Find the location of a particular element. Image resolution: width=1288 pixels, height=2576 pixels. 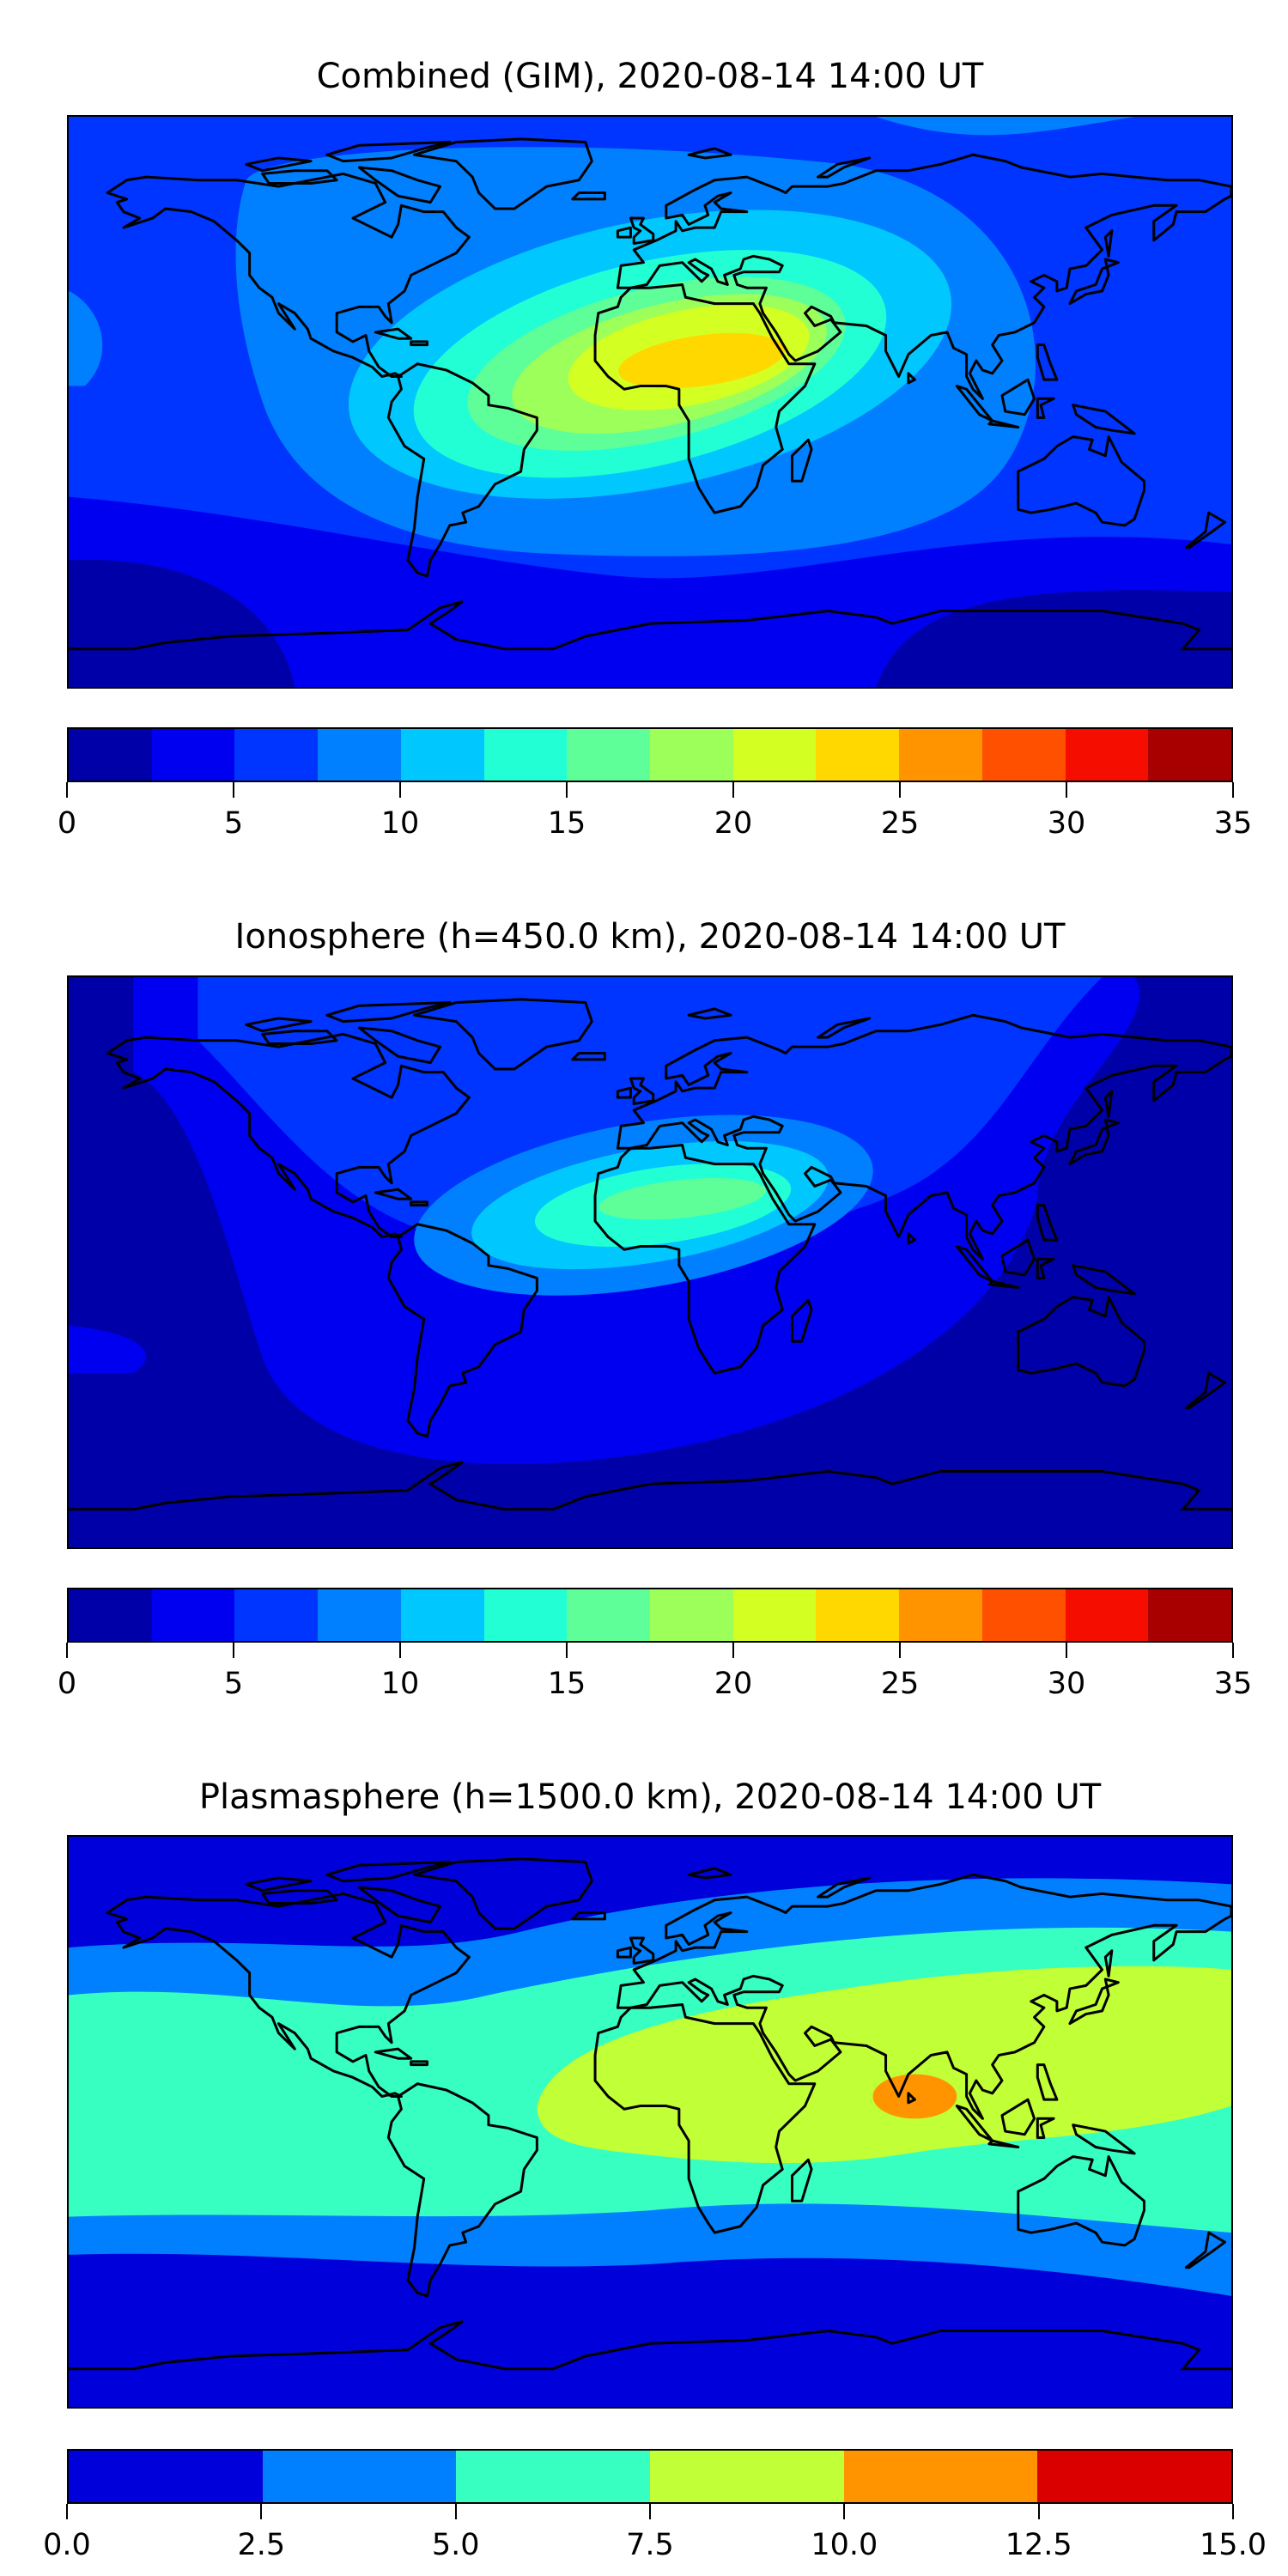

colorbar-segment-27.5-30 is located at coordinates (1024, 1615).